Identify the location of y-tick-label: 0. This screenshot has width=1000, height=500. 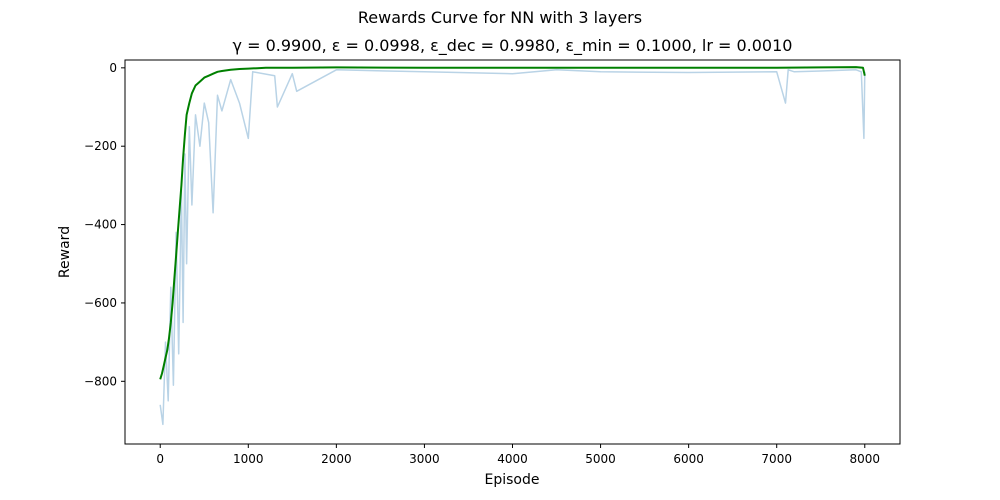
(113, 68).